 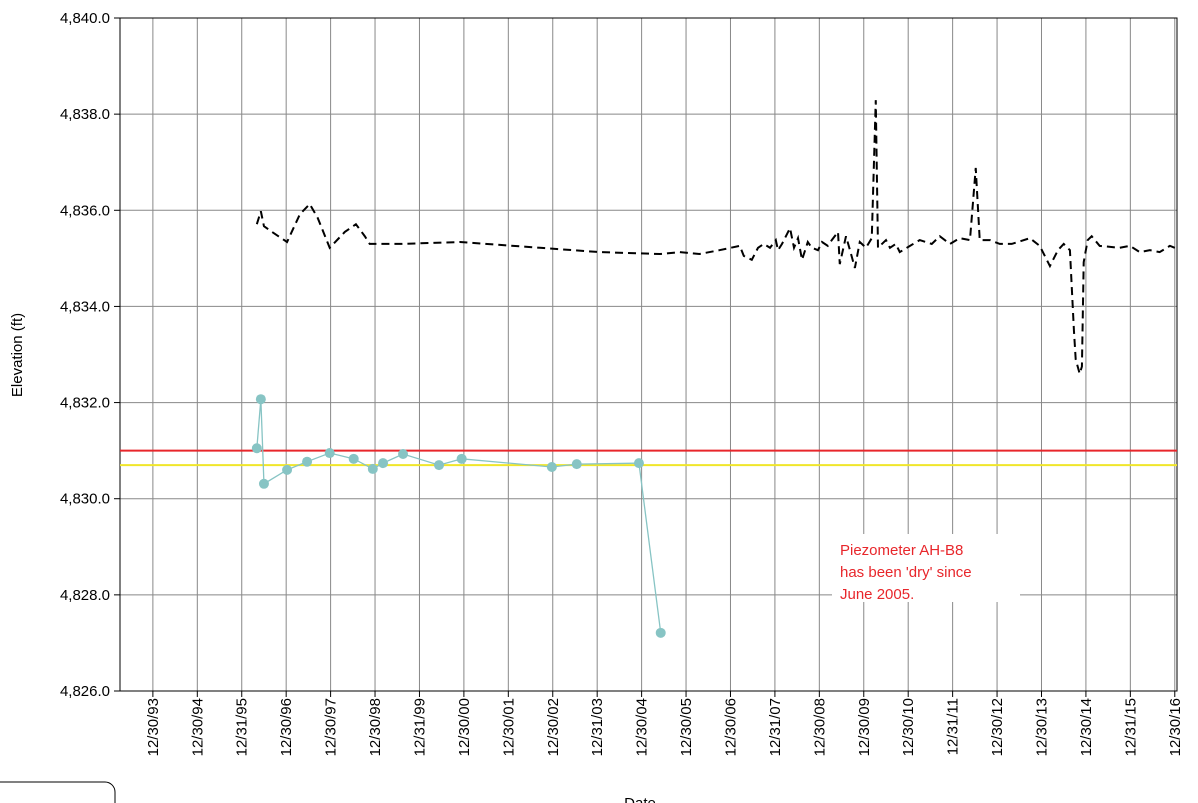 What do you see at coordinates (908, 727) in the screenshot?
I see `x-tick-label: 12/30/10` at bounding box center [908, 727].